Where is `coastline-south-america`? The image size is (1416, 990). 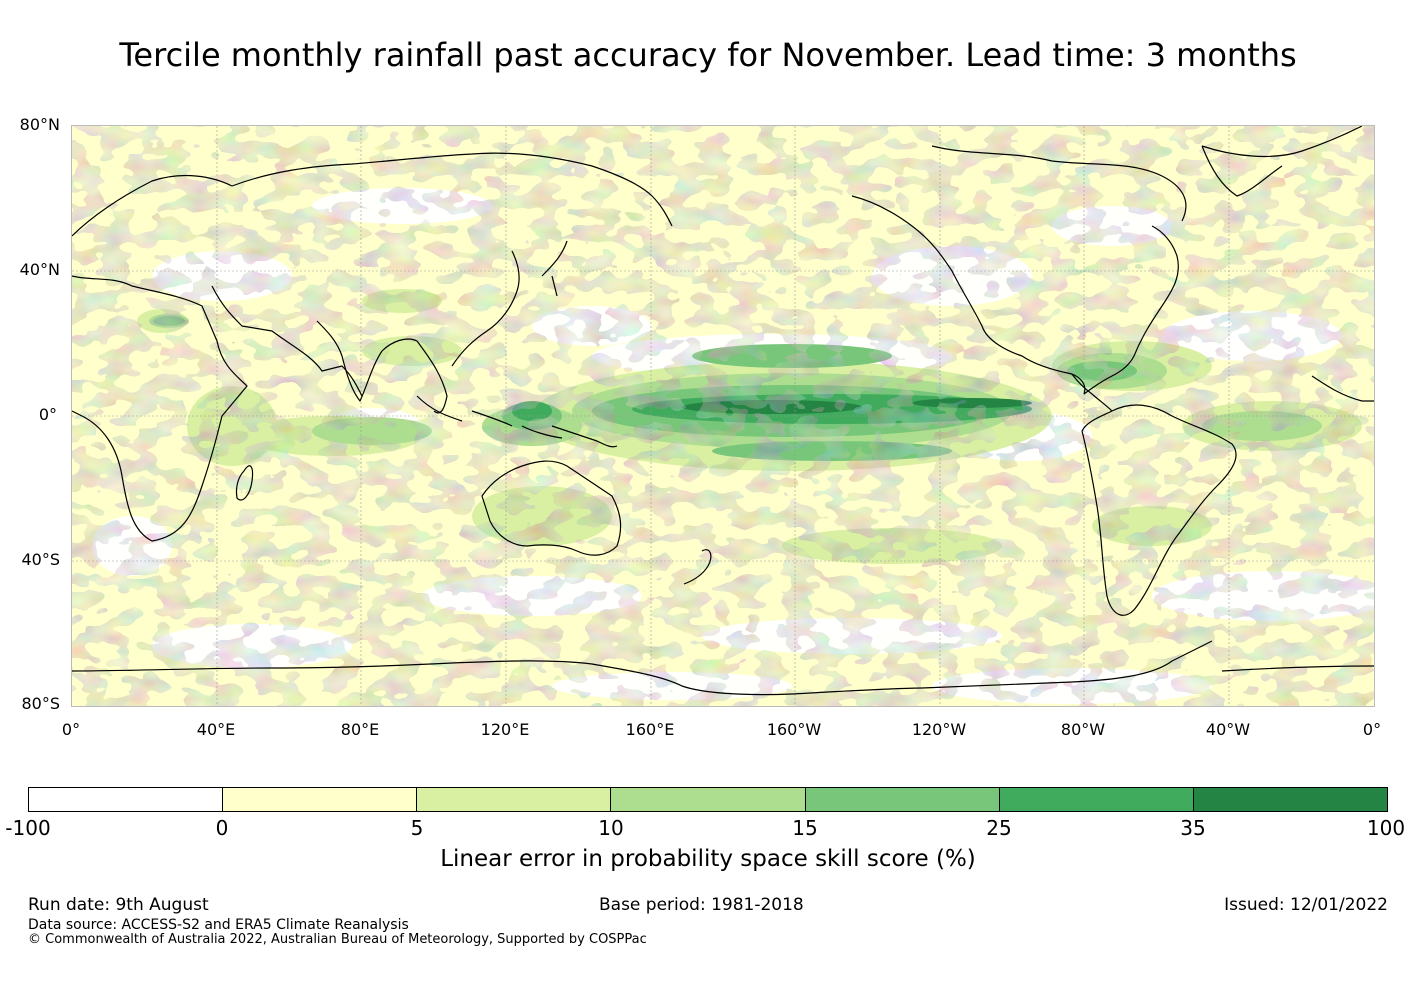 coastline-south-america is located at coordinates (1159, 510).